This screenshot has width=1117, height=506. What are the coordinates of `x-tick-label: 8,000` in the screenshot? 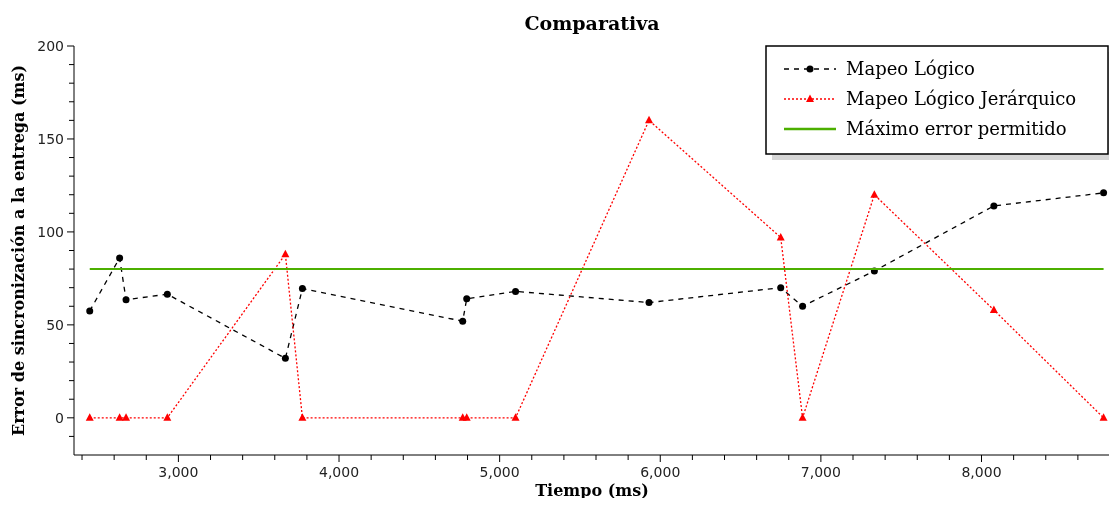 It's located at (981, 472).